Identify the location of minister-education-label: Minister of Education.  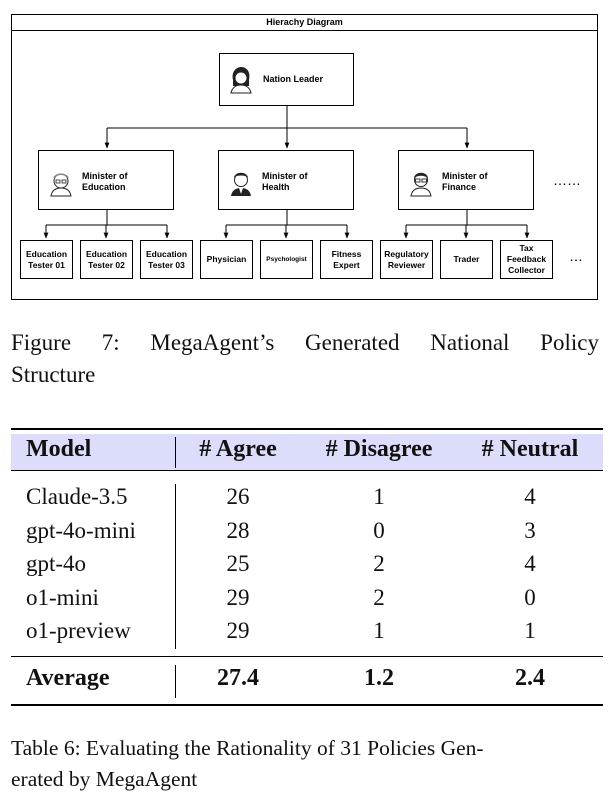
(105, 181).